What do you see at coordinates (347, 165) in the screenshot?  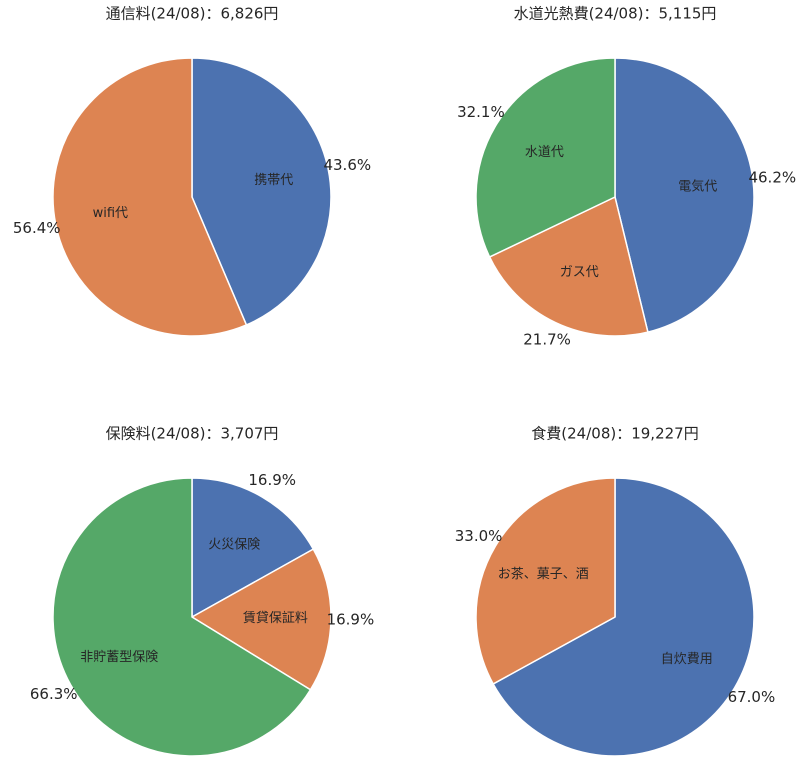 I see `percent-label: 43.6%` at bounding box center [347, 165].